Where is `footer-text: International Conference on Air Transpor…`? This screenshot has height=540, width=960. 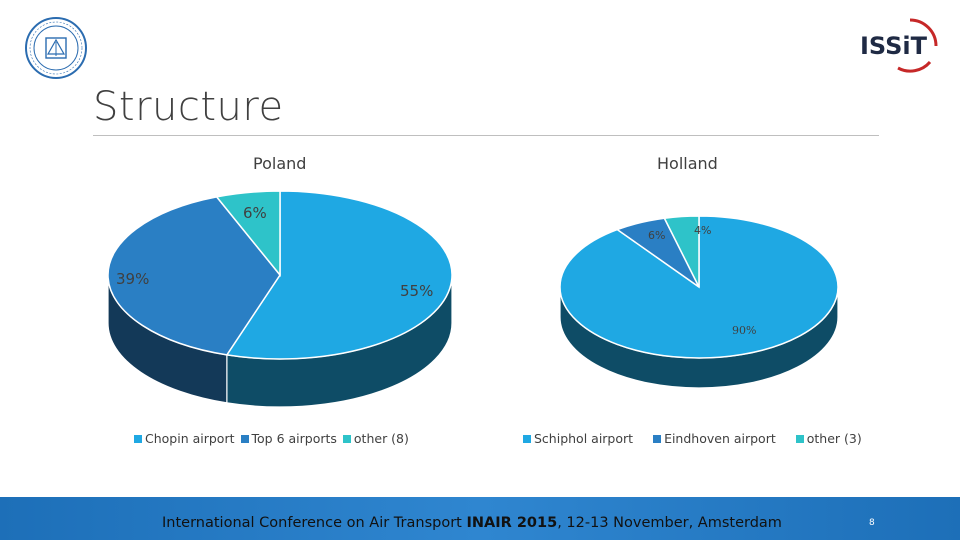 footer-text: International Conference on Air Transpor… is located at coordinates (472, 523).